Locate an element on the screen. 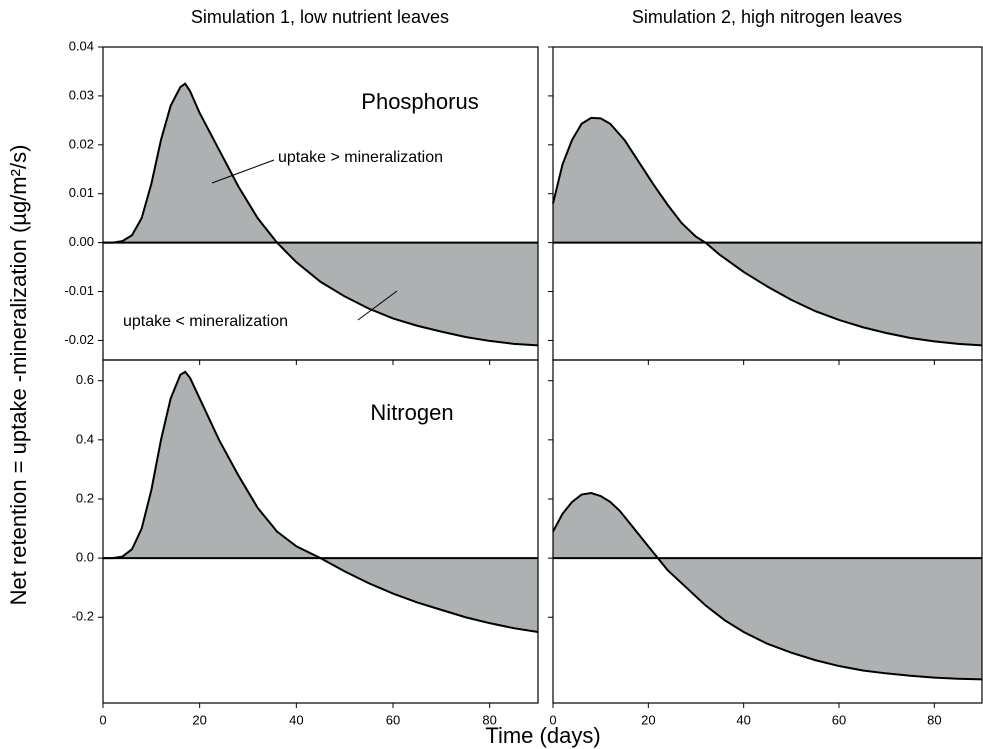 The image size is (983, 749). y-tick-label: 0.03 is located at coordinates (81, 94).